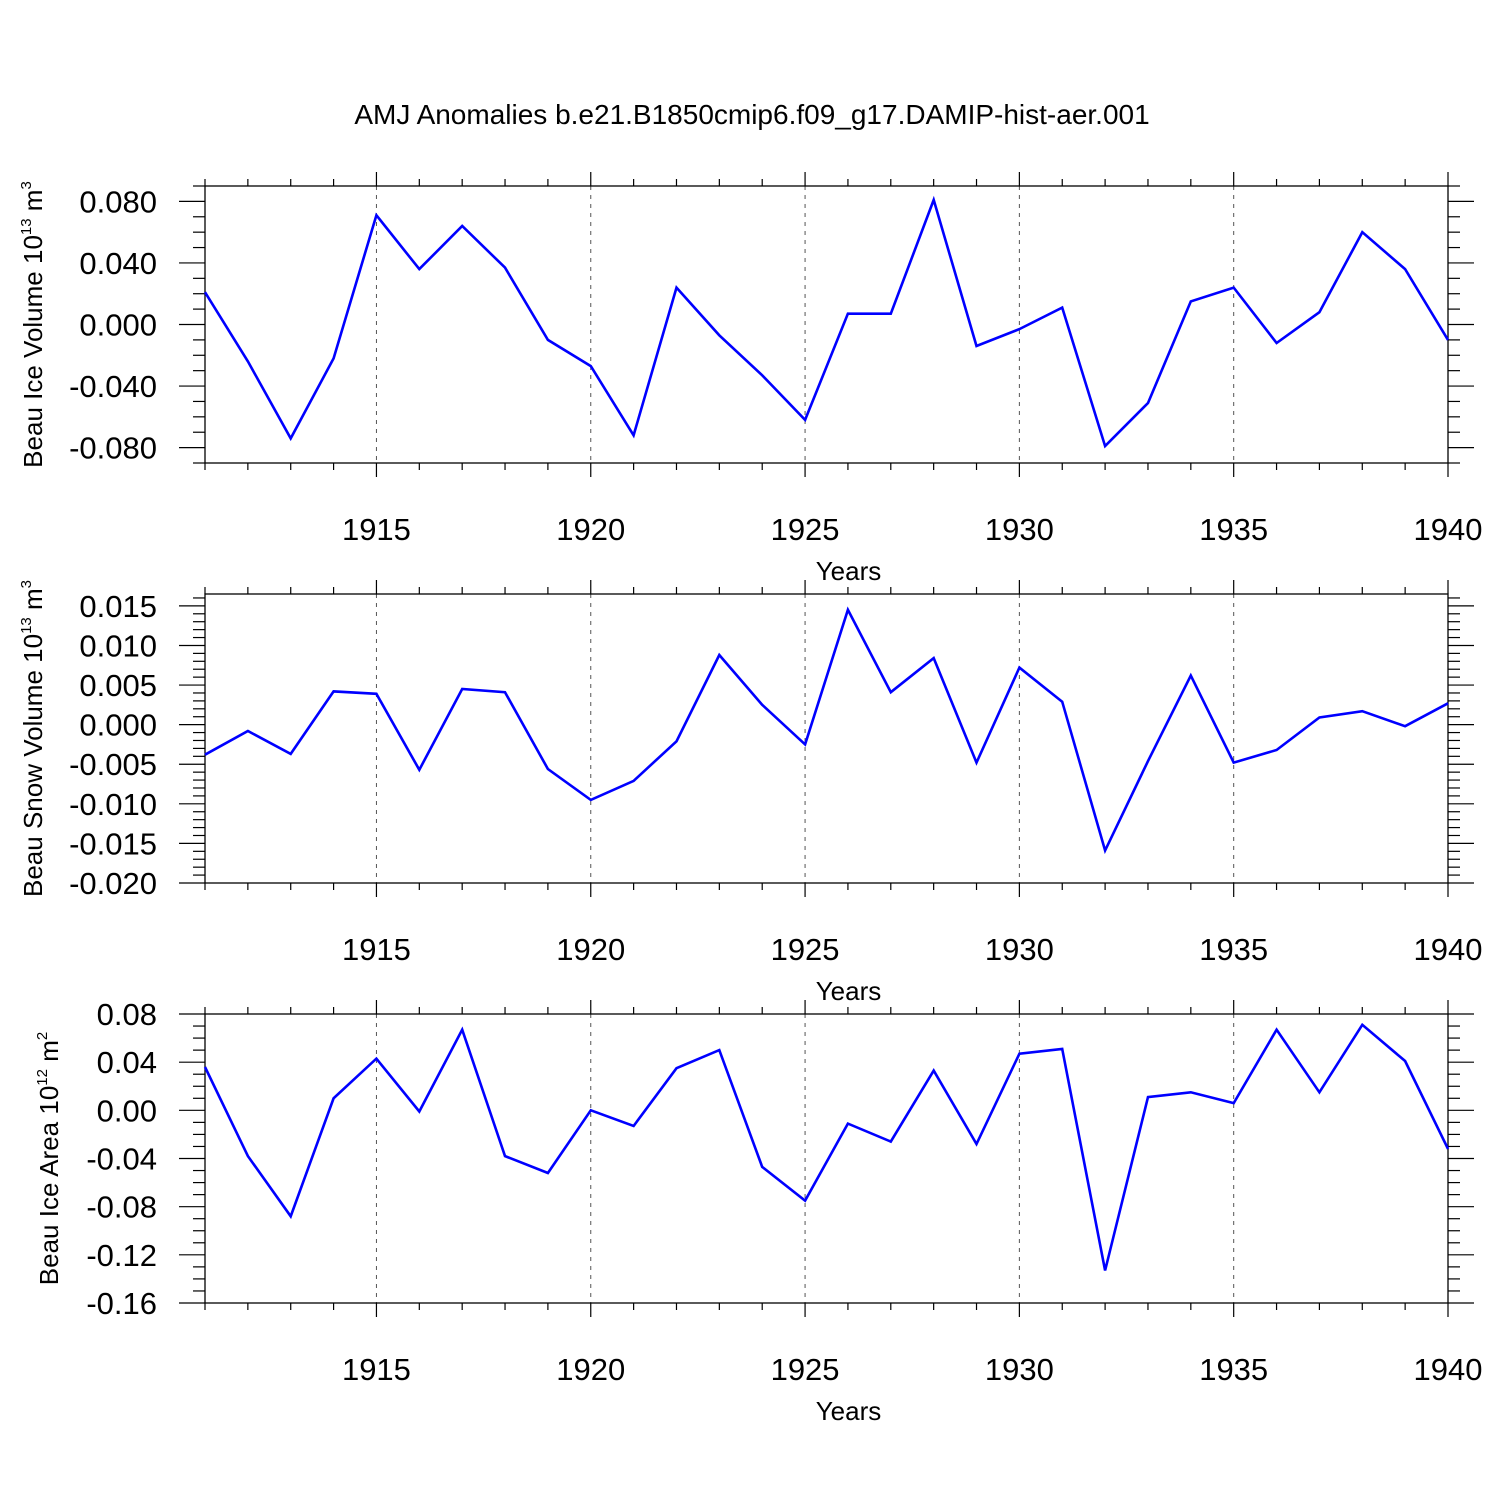  What do you see at coordinates (118, 685) in the screenshot?
I see `y-tick-label: 0.005` at bounding box center [118, 685].